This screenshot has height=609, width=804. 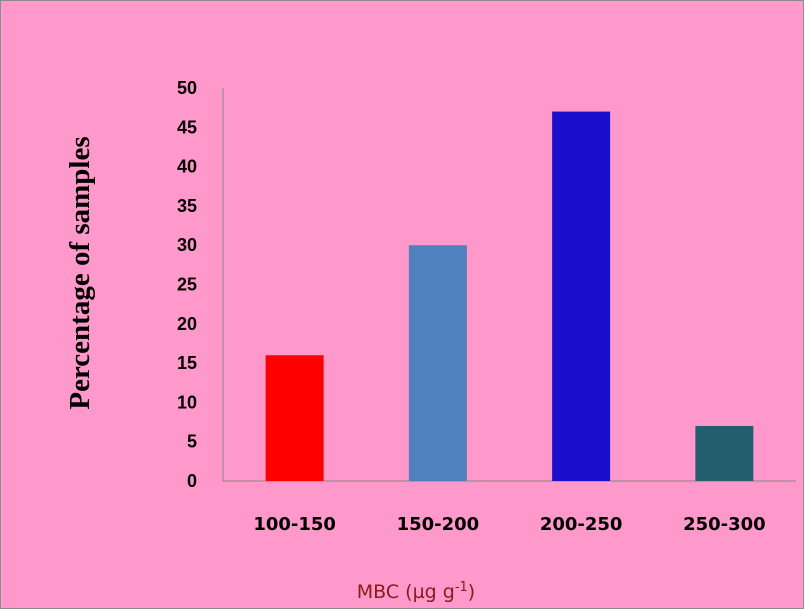 I want to click on y-tick-label: 50, so click(x=187, y=88).